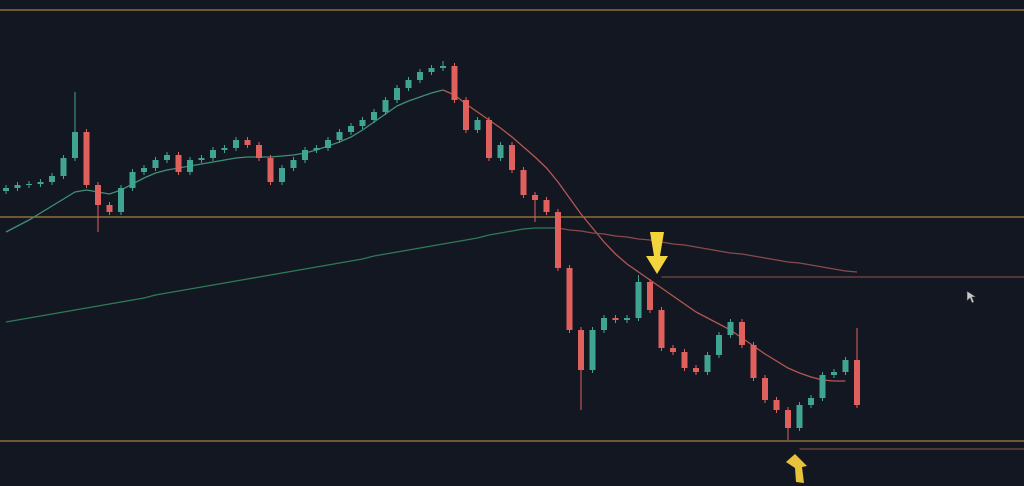 This screenshot has width=1024, height=486. I want to click on arrow-down, so click(657, 253).